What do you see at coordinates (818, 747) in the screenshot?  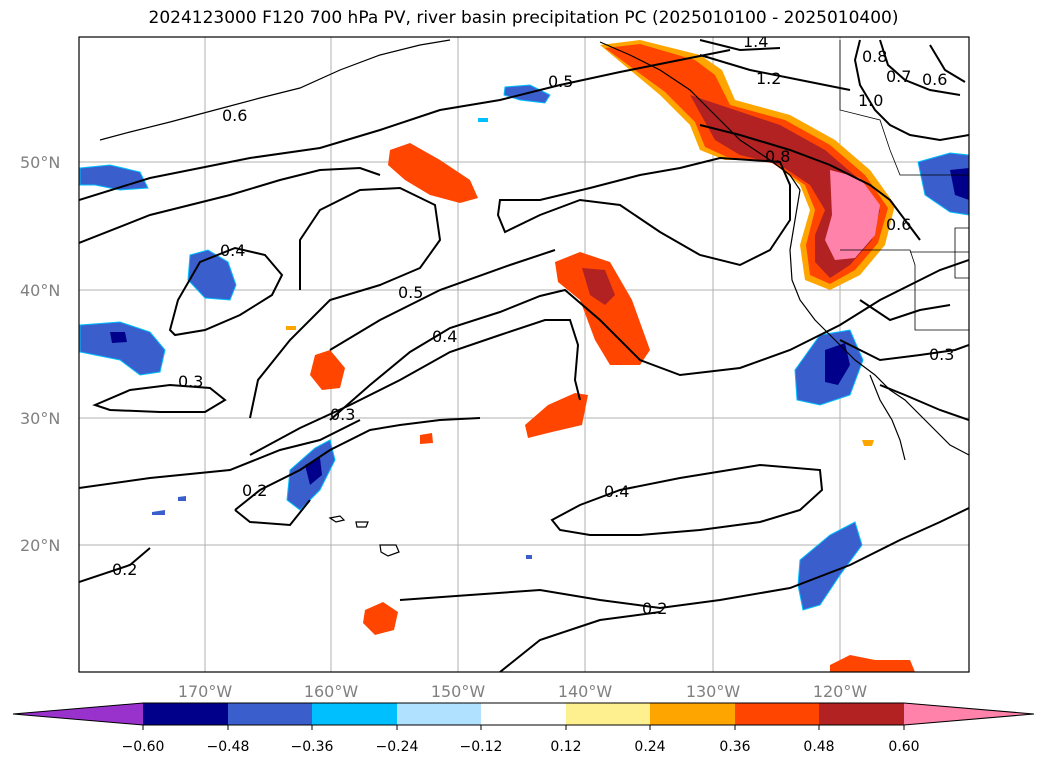 I see `colorbar-tick: 0.48` at bounding box center [818, 747].